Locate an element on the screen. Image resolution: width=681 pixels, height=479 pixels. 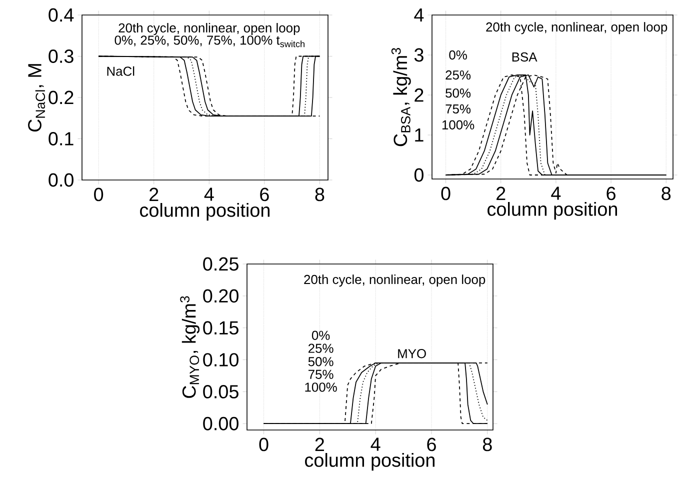
y-tick-label: 0.3 is located at coordinates (61, 56).